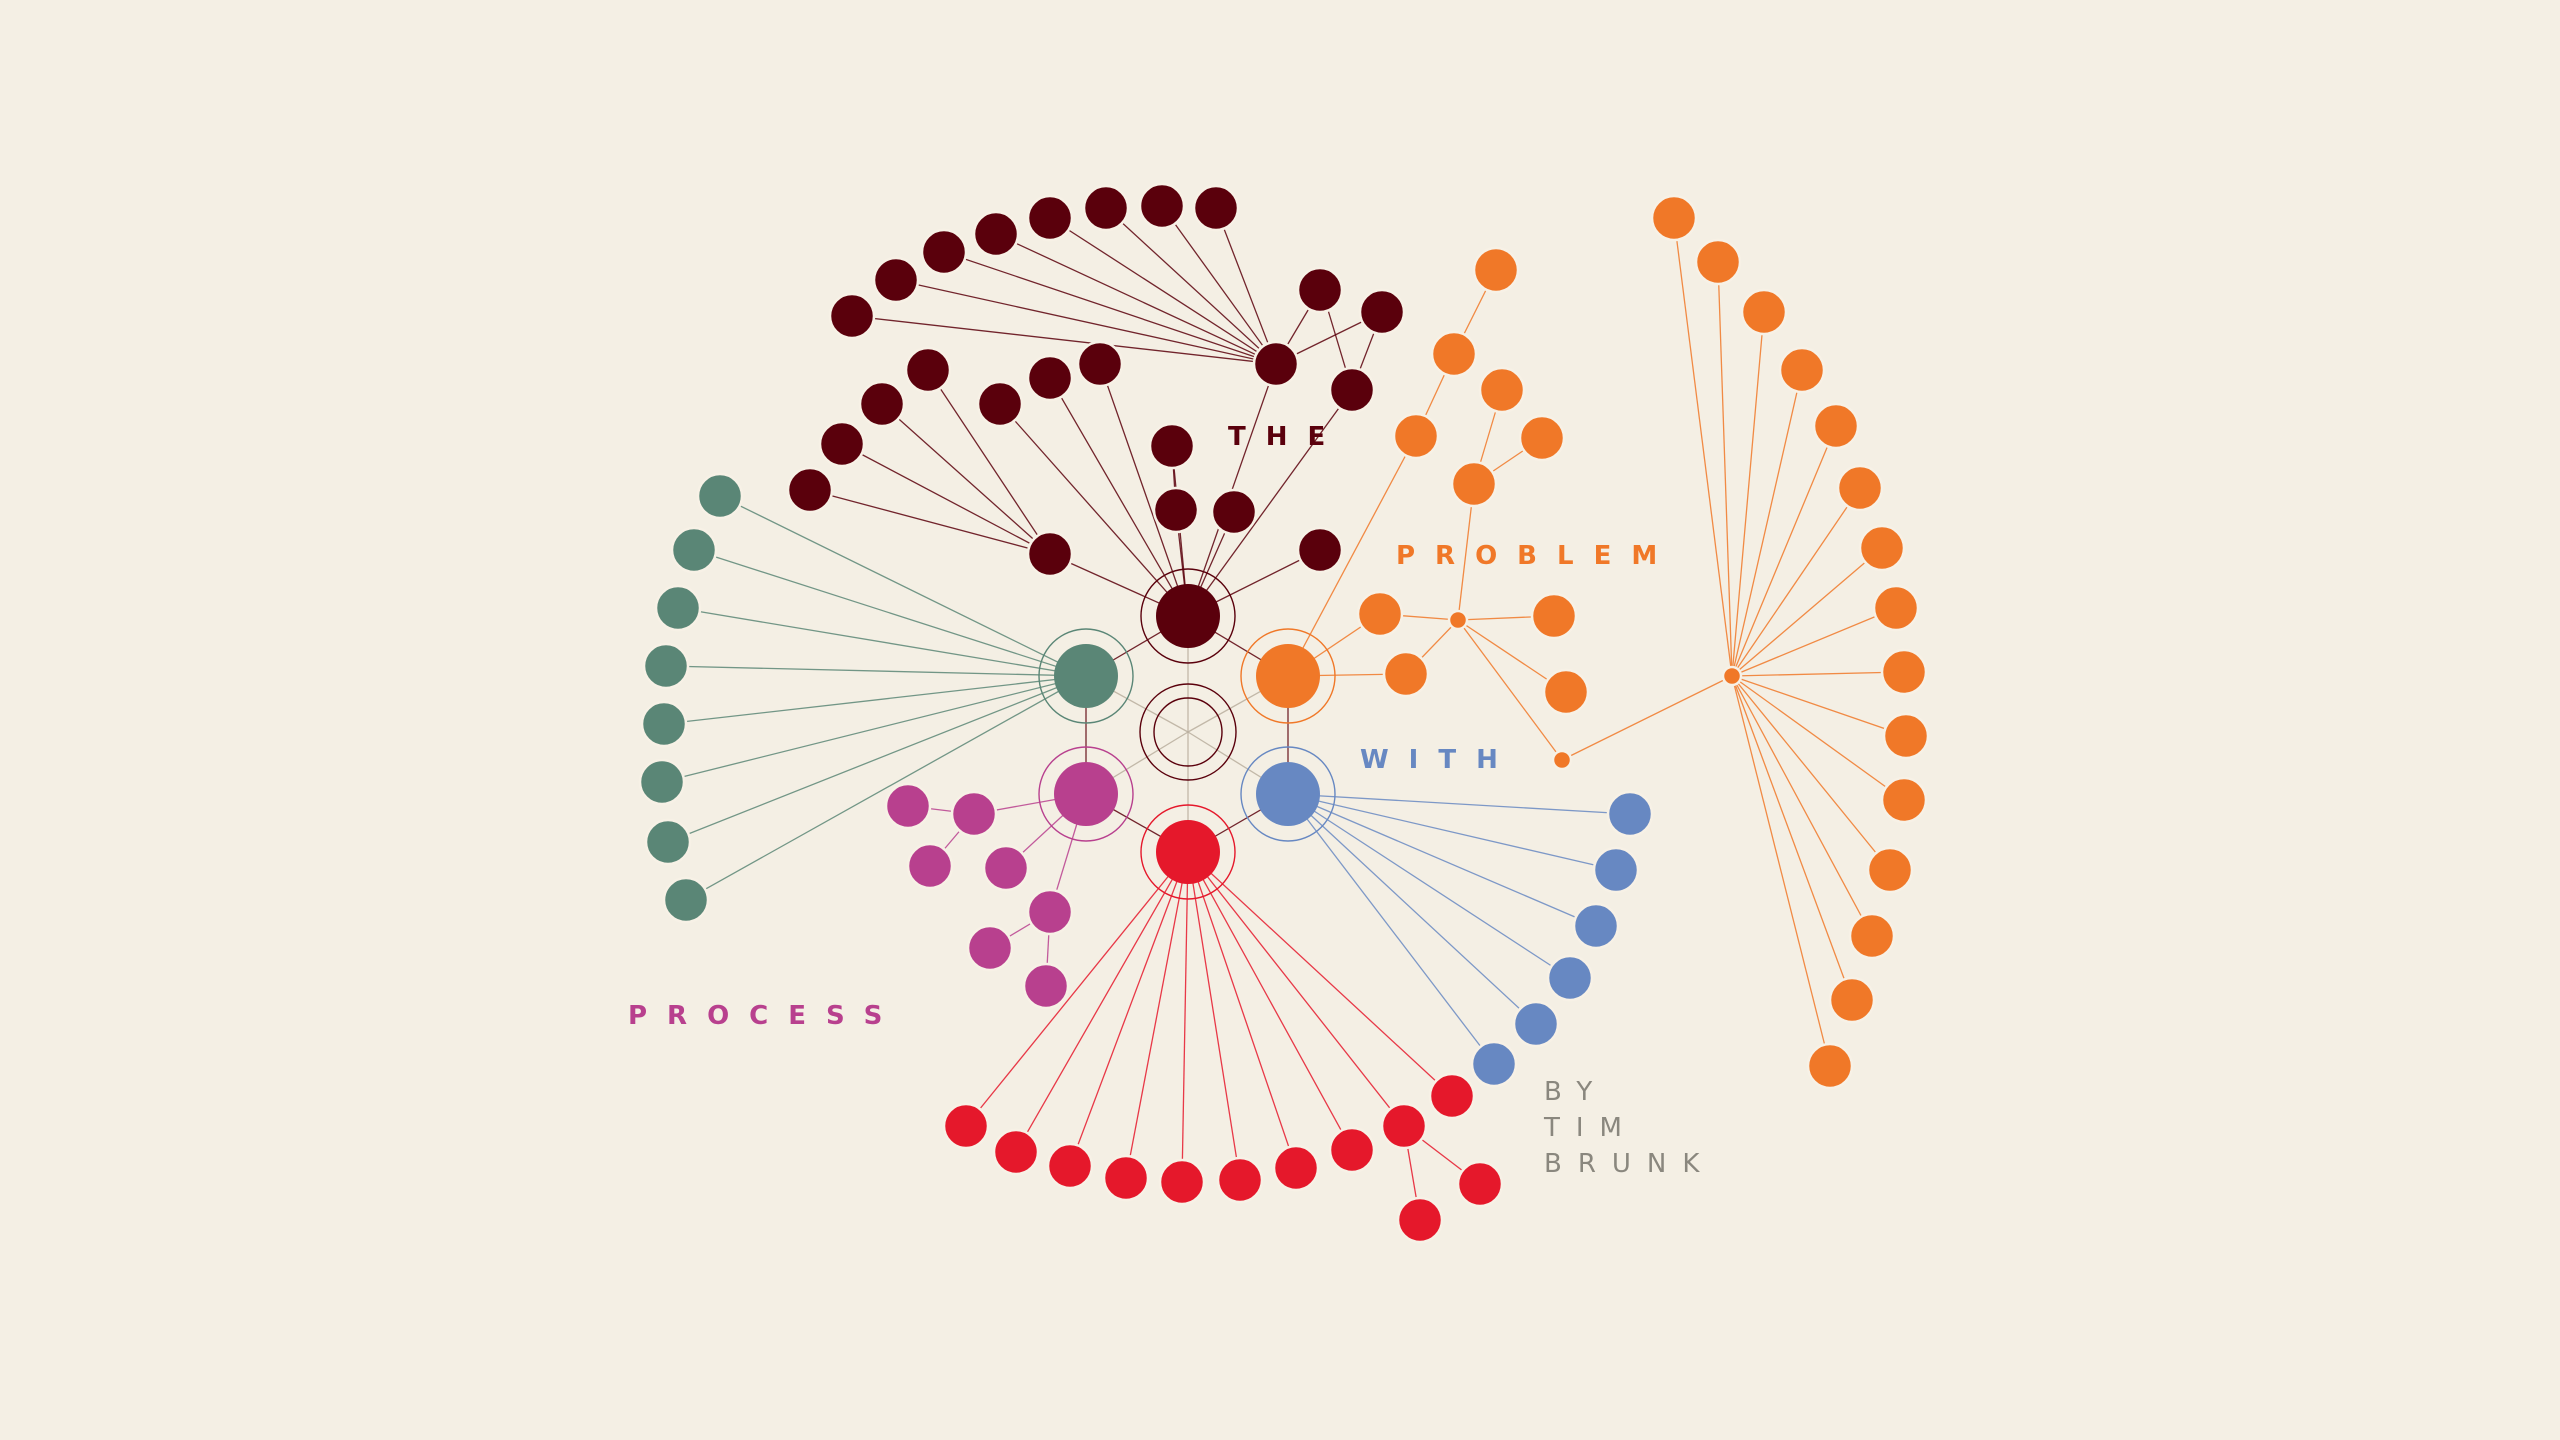  I want to click on byline-last-name: BRUNK, so click(1629, 1164).